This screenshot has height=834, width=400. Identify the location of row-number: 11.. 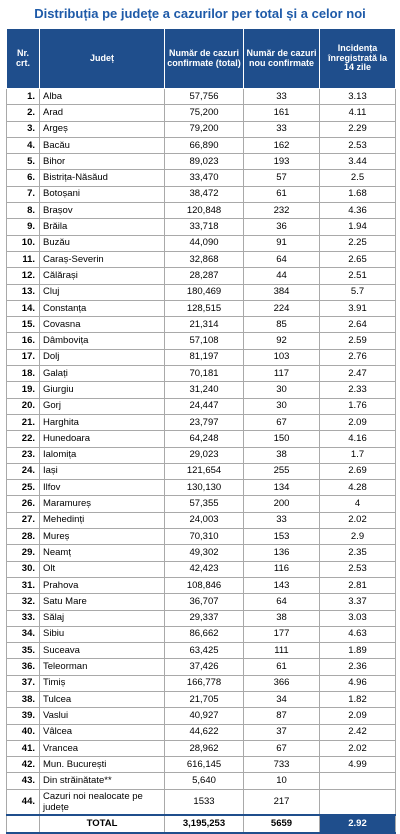
(23, 259).